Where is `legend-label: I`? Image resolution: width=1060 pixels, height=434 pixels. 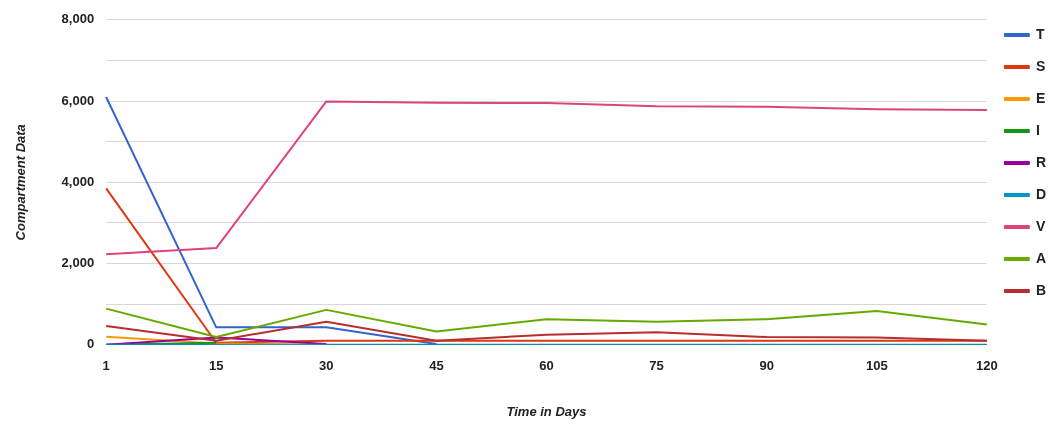 legend-label: I is located at coordinates (1037, 129).